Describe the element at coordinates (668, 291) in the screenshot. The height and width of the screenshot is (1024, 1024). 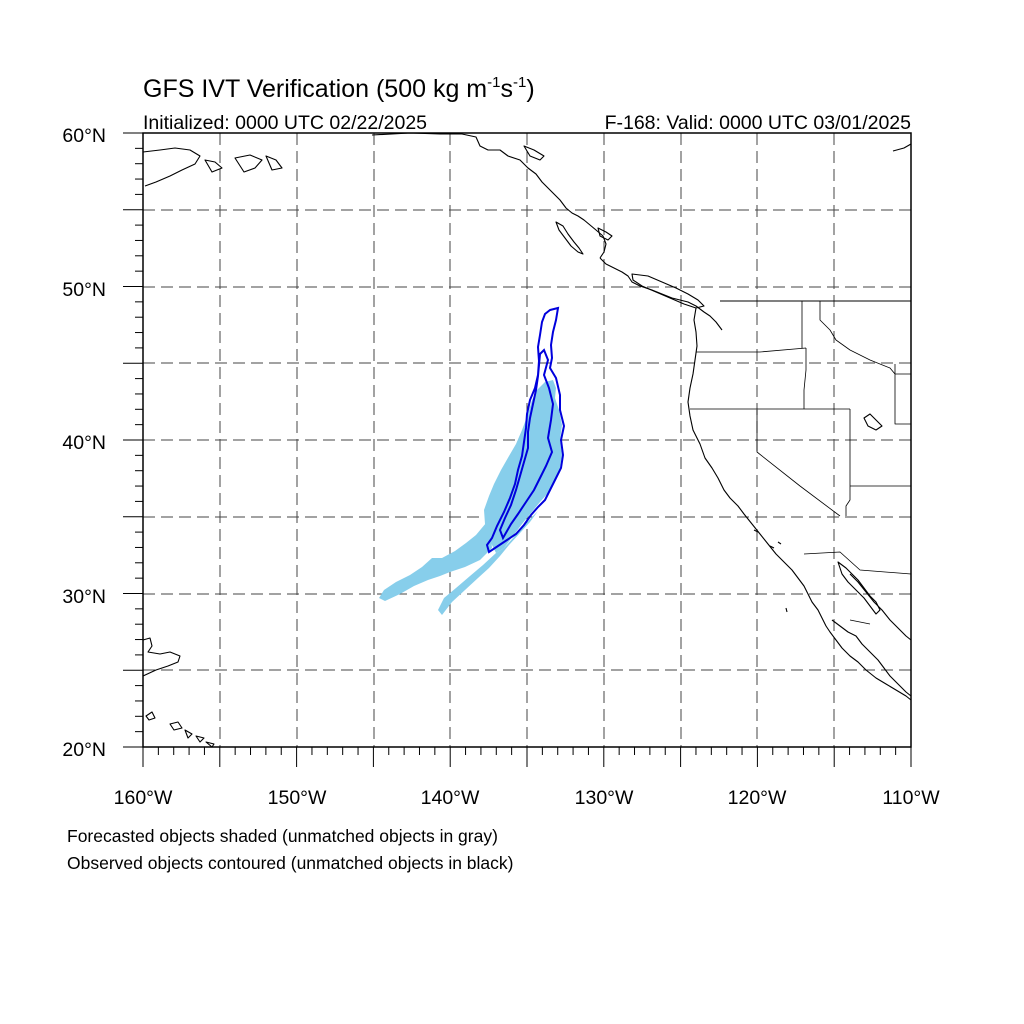
I see `vancouver-island` at that location.